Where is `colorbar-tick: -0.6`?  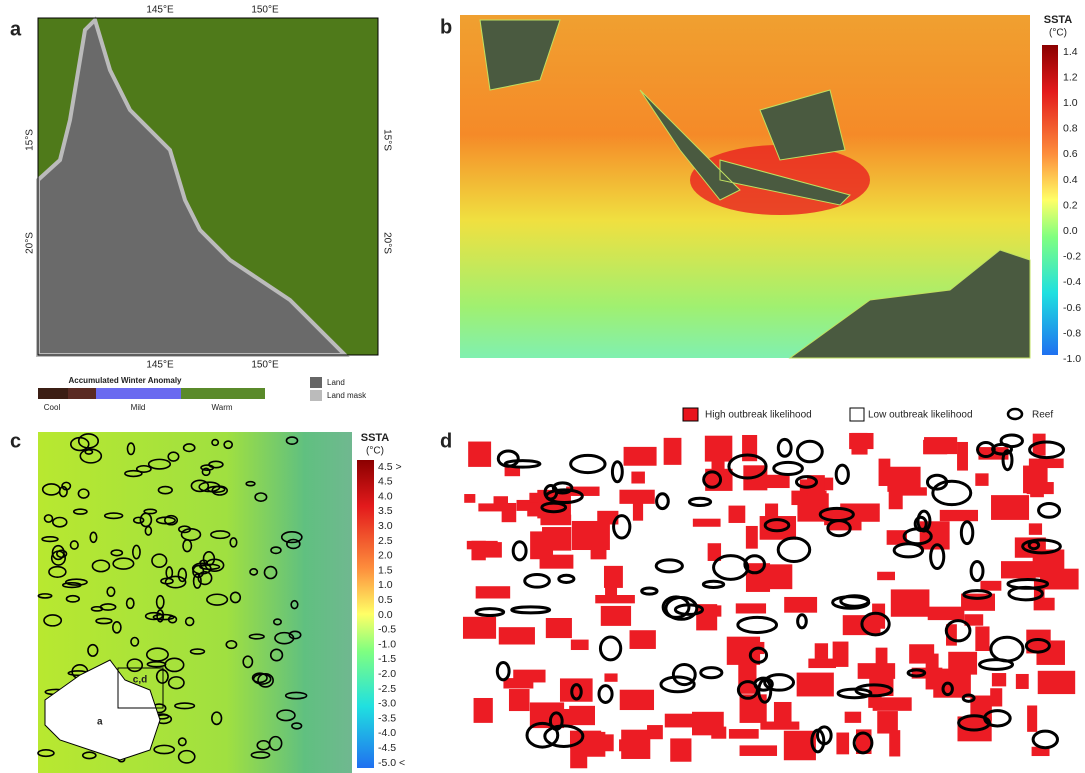 colorbar-tick: -0.6 is located at coordinates (1072, 308).